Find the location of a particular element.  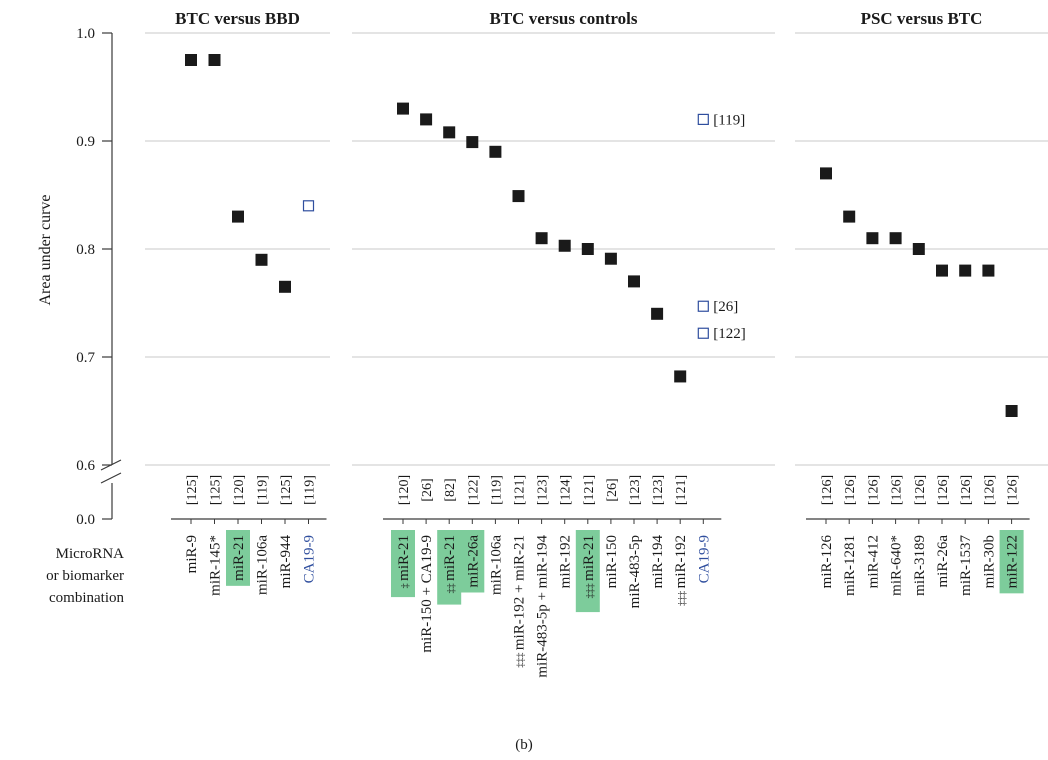

label-prefix: ‡‡ is located at coordinates (451, 587).